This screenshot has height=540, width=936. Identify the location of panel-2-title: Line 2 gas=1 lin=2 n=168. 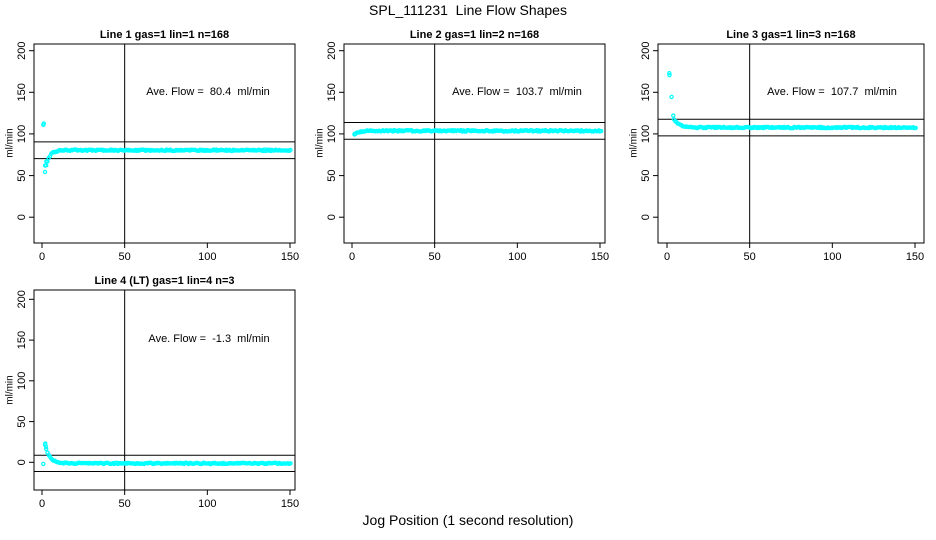
(474, 35).